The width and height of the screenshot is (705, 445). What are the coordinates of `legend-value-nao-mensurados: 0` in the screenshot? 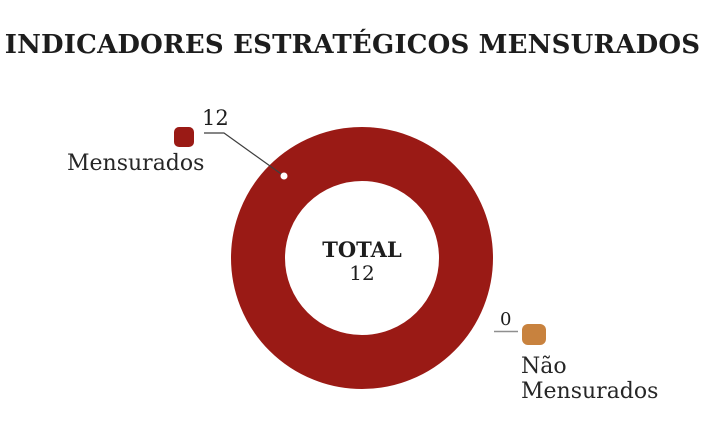 It's located at (506, 319).